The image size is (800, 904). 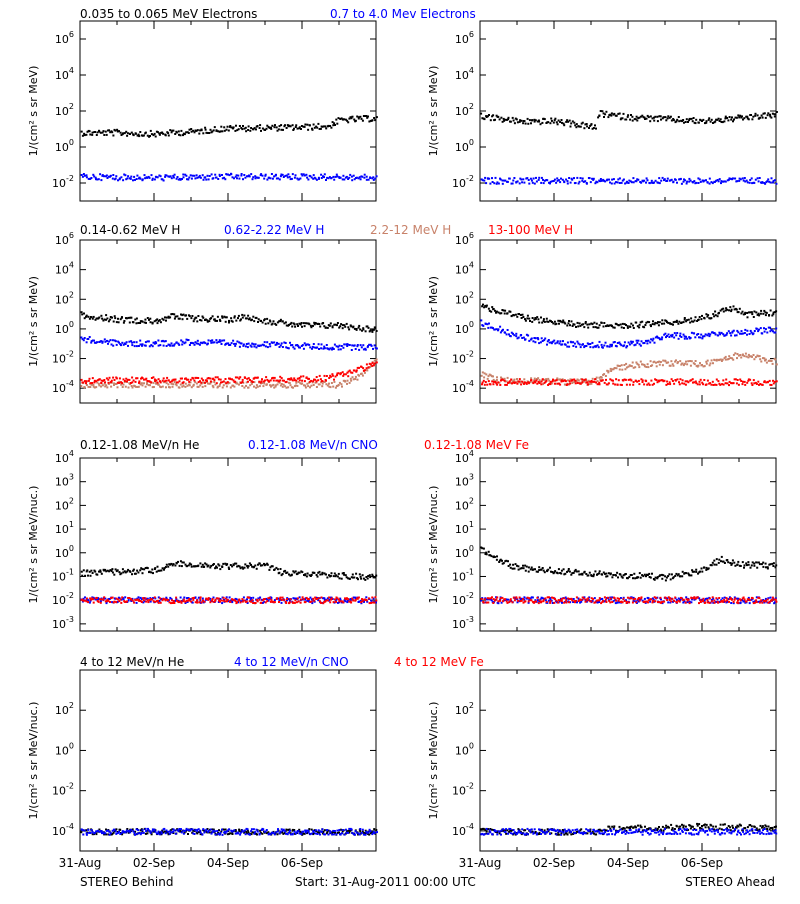 What do you see at coordinates (463, 387) in the screenshot?
I see `y-tick-label: 10-4` at bounding box center [463, 387].